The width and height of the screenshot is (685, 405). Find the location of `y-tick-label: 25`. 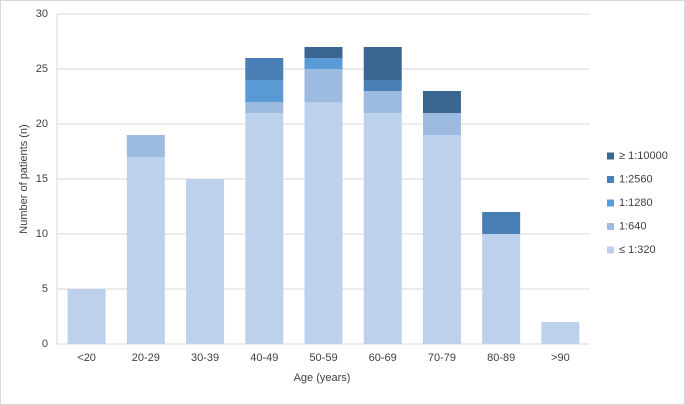

y-tick-label: 25 is located at coordinates (42, 69).